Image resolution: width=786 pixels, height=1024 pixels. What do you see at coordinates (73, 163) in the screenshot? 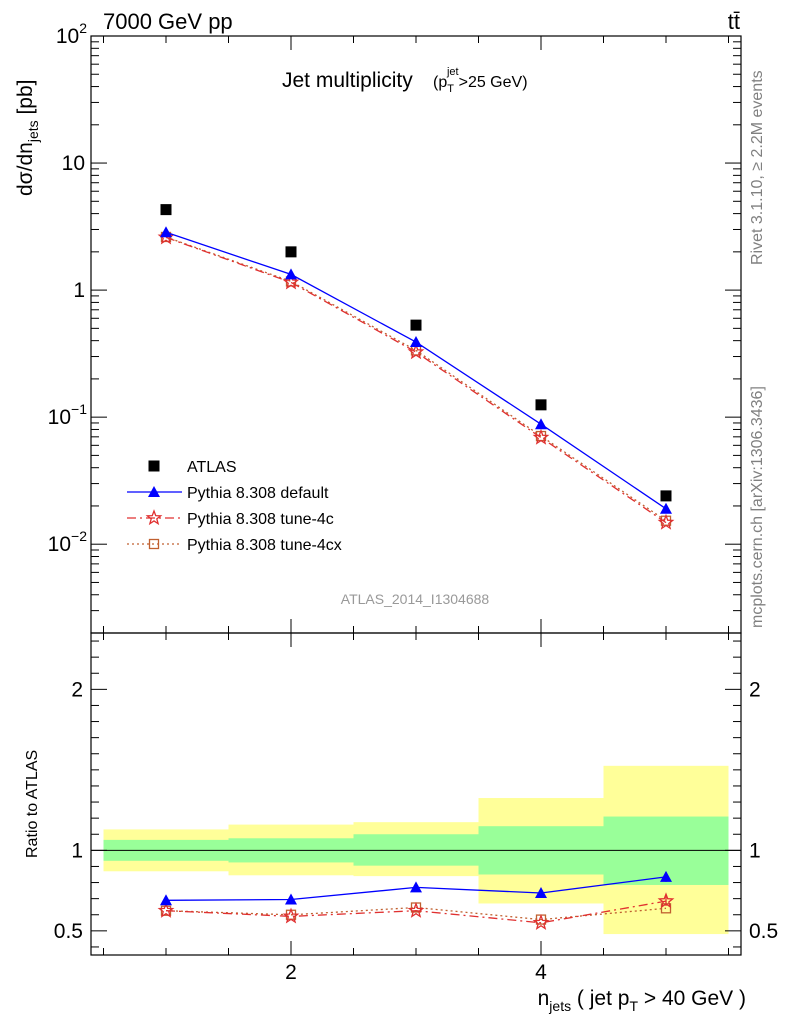
I see `y-tick-label: 10` at bounding box center [73, 163].